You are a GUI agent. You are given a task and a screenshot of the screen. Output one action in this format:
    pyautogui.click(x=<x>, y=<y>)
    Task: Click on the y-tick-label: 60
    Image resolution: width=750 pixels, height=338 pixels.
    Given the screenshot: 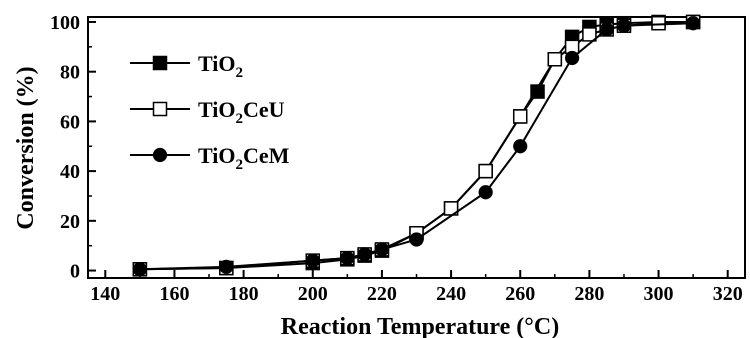 What is the action you would take?
    pyautogui.click(x=70, y=122)
    